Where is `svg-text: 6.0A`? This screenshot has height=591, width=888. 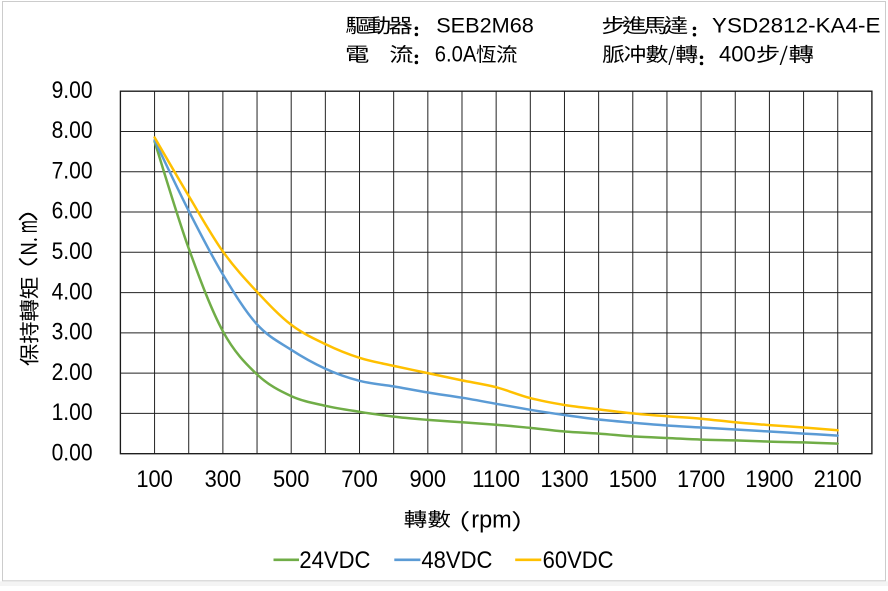 svg-text: 6.0A is located at coordinates (456, 53).